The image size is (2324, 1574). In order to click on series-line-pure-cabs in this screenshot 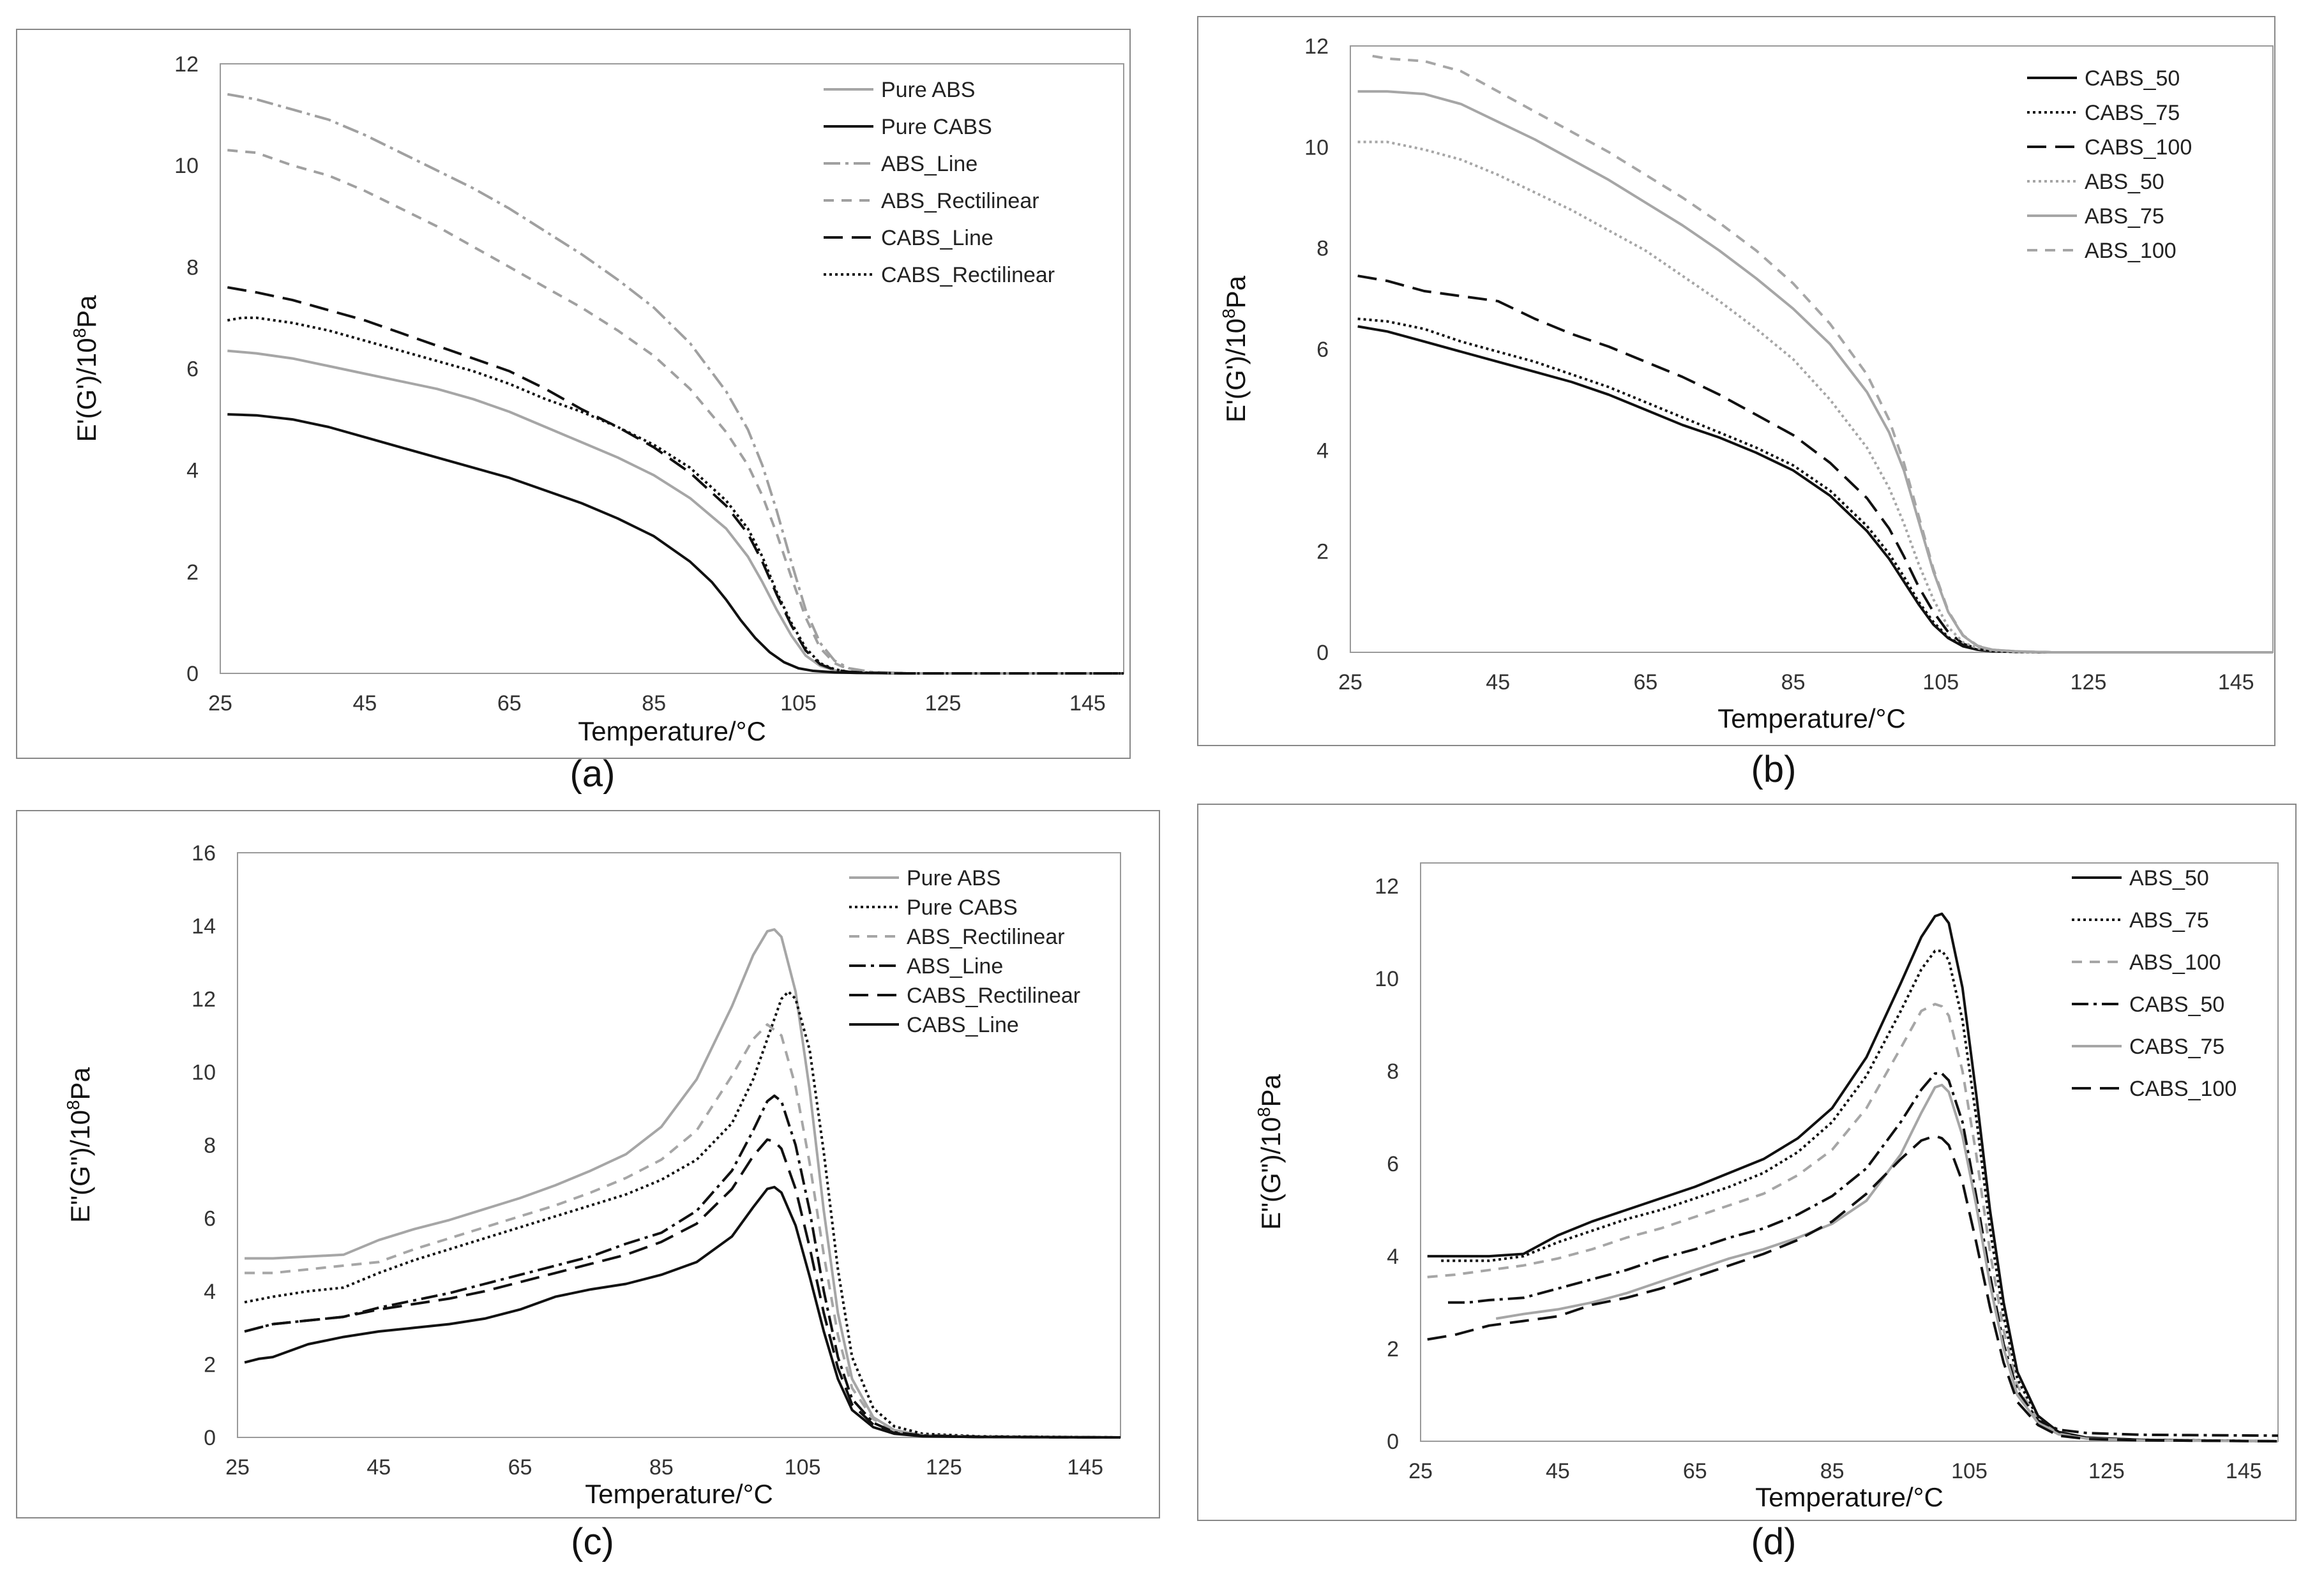, I will do `click(682, 1214)`.